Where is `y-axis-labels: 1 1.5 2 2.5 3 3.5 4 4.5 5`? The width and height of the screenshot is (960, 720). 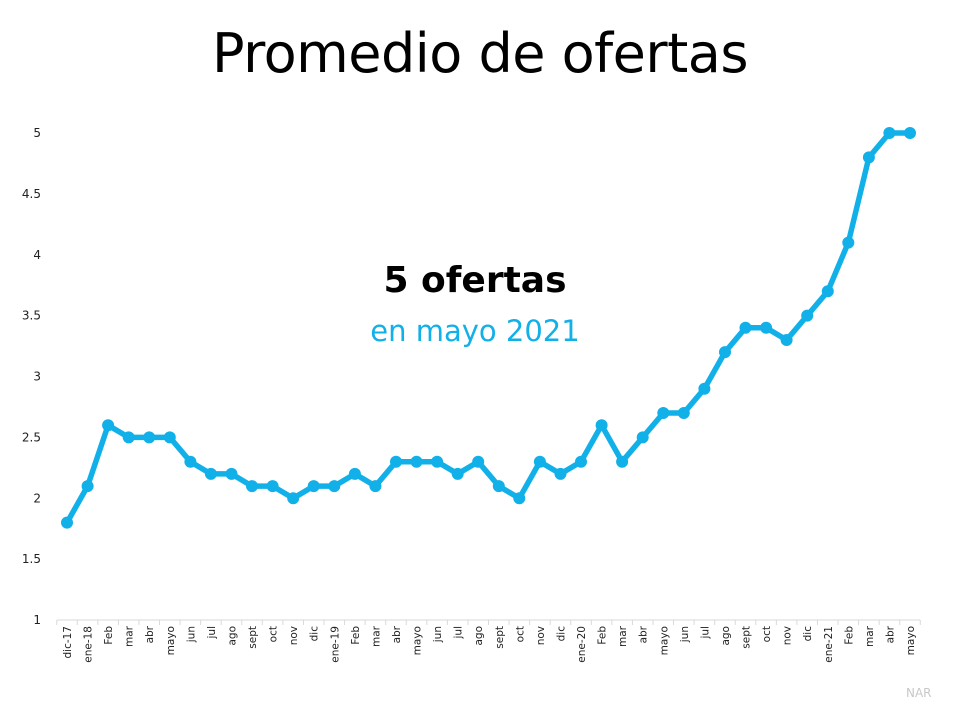 y-axis-labels: 1 1.5 2 2.5 3 3.5 4 4.5 5 is located at coordinates (31, 376).